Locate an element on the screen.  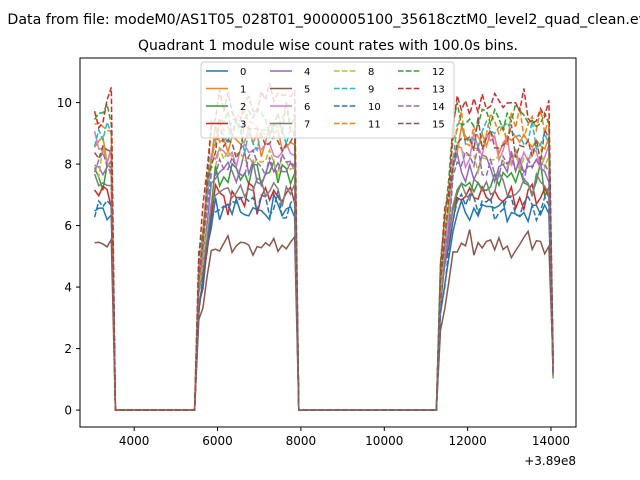
x-tick-label-8000: 8000 is located at coordinates (301, 441).